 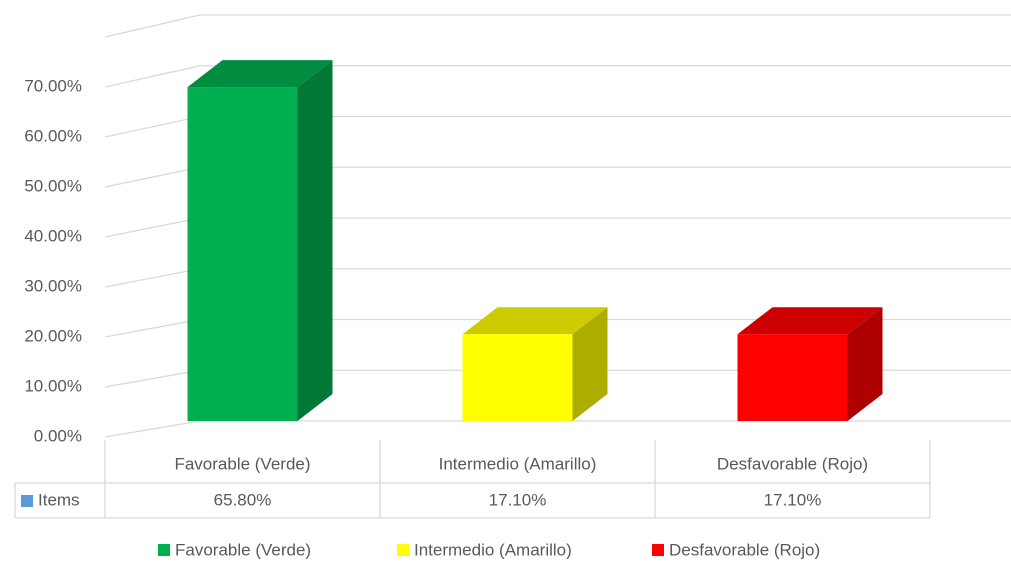 What do you see at coordinates (53, 285) in the screenshot?
I see `y-tick-label: 30.00%` at bounding box center [53, 285].